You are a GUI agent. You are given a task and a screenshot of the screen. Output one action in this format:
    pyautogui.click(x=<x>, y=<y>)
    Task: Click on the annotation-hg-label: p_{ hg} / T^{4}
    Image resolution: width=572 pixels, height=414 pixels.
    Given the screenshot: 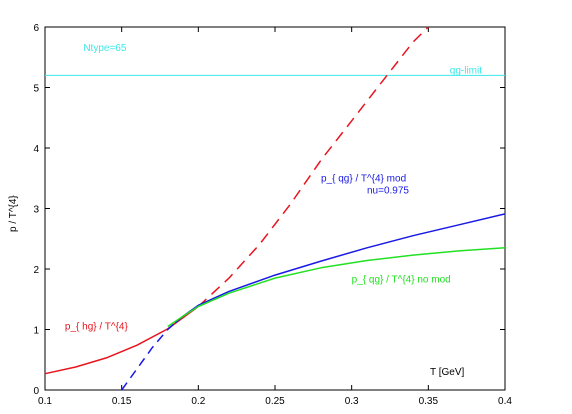 What is the action you would take?
    pyautogui.click(x=97, y=327)
    